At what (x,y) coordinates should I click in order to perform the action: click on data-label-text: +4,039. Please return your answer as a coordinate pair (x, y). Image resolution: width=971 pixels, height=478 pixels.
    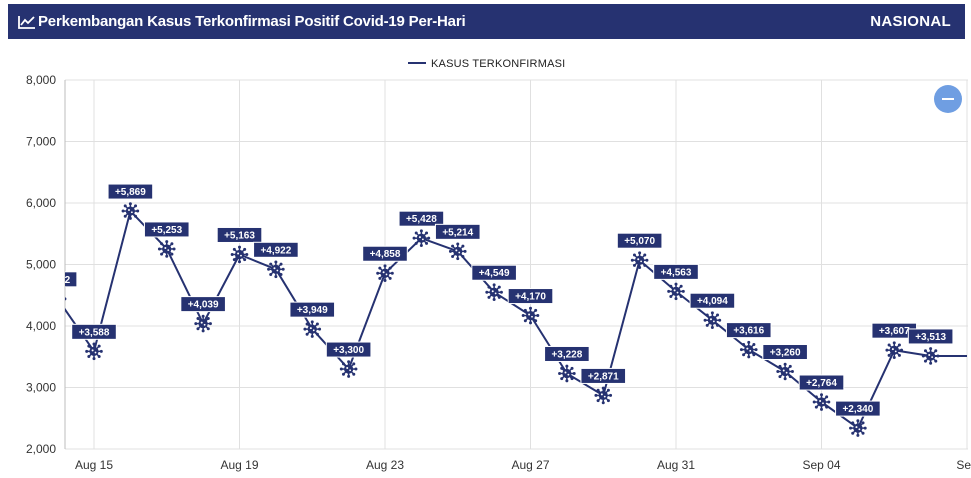
    Looking at the image, I should click on (203, 305).